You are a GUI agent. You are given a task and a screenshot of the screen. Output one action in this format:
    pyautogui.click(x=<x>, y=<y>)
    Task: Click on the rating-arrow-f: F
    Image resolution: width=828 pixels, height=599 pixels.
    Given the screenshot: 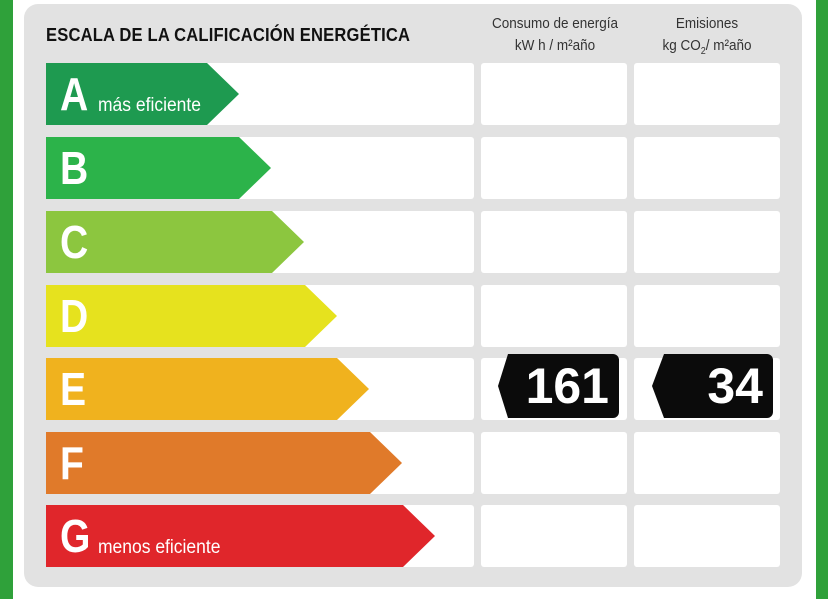 What is the action you would take?
    pyautogui.click(x=224, y=463)
    